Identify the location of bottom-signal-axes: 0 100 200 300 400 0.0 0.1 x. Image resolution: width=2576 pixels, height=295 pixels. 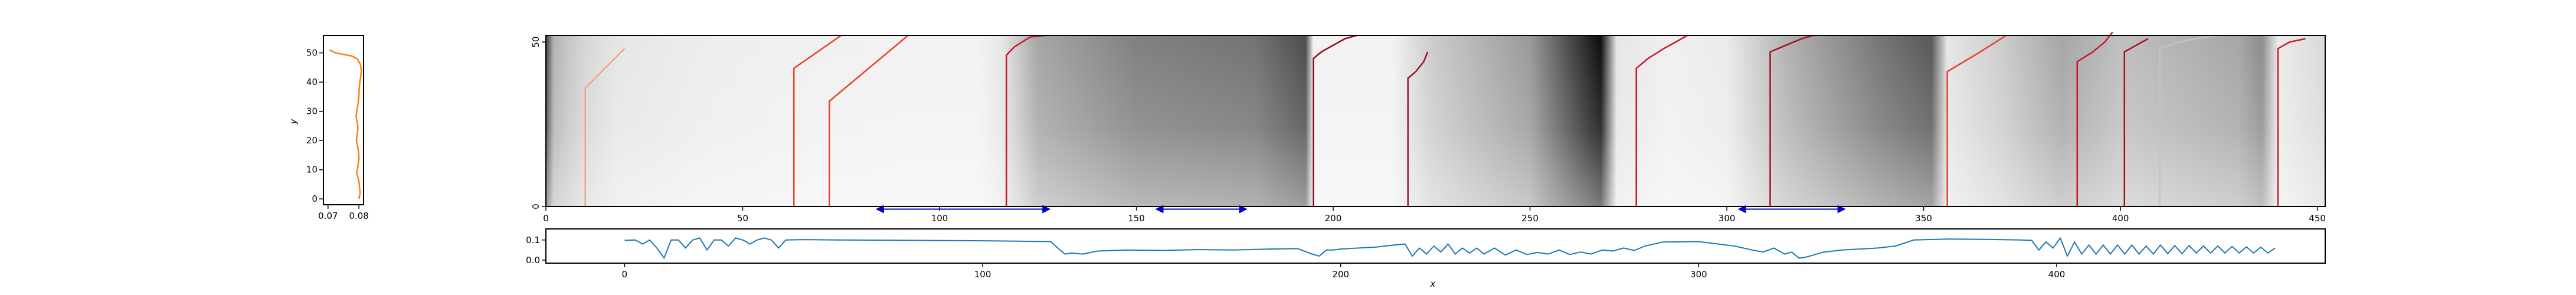
(1426, 258).